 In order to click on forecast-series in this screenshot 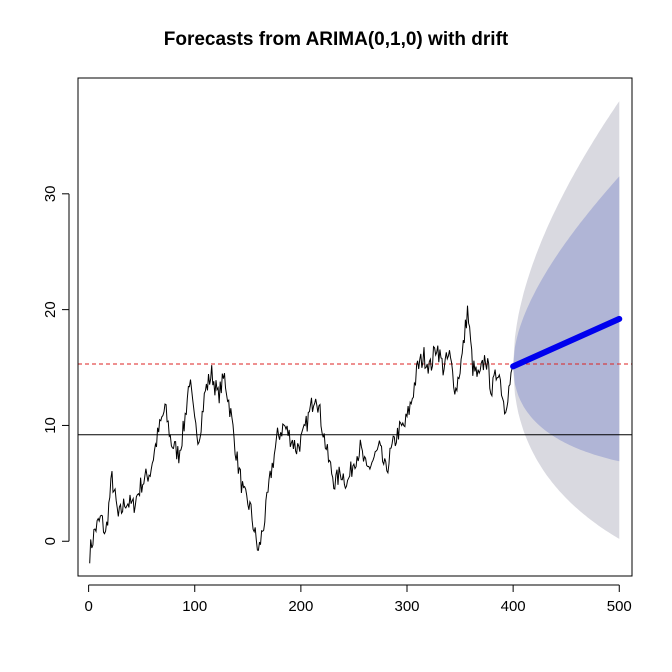, I will do `click(566, 342)`.